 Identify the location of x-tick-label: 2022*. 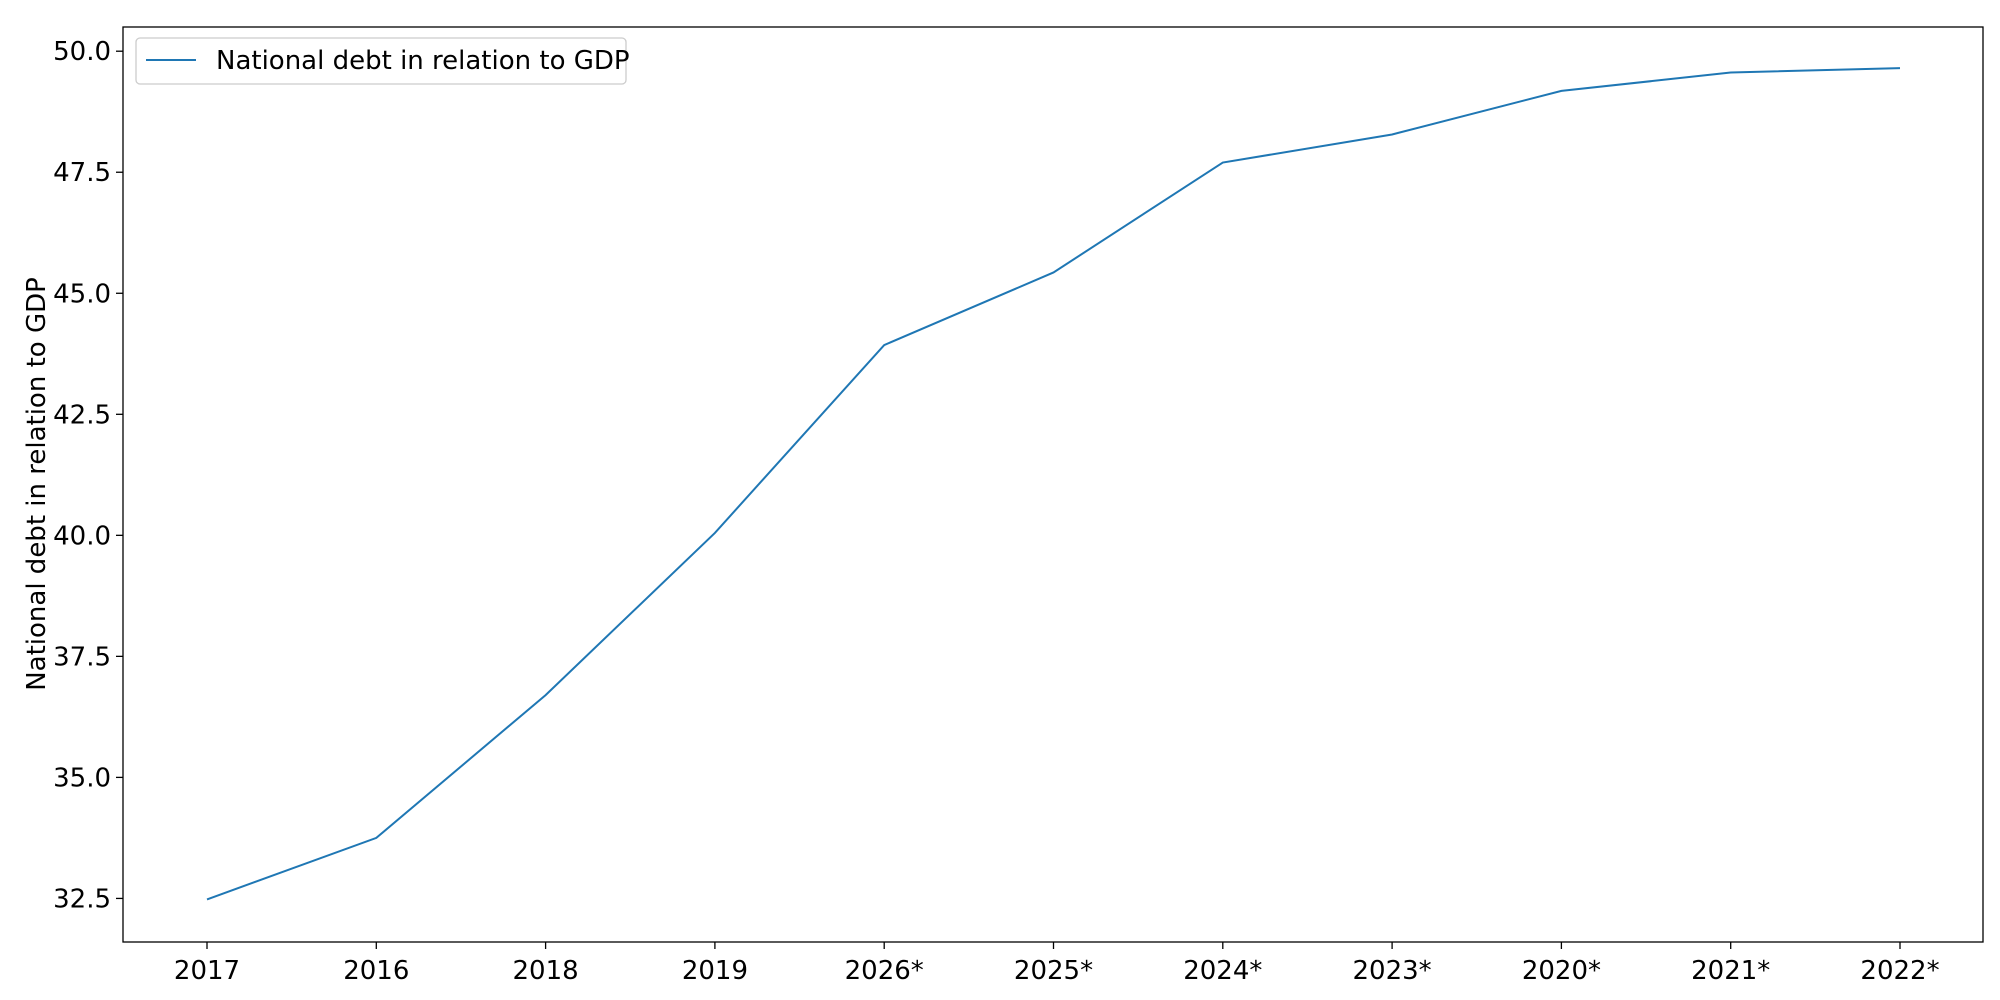
(1899, 971).